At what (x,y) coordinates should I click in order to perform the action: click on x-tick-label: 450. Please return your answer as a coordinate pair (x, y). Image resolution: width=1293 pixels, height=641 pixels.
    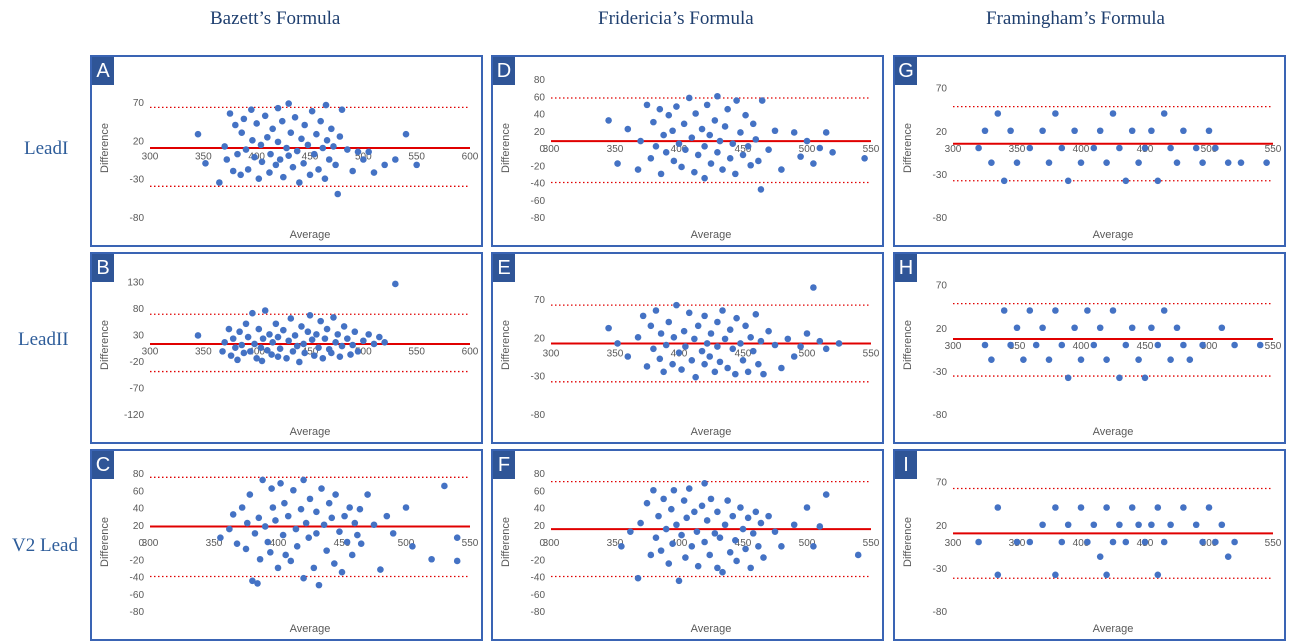
    Looking at the image, I should click on (1145, 346).